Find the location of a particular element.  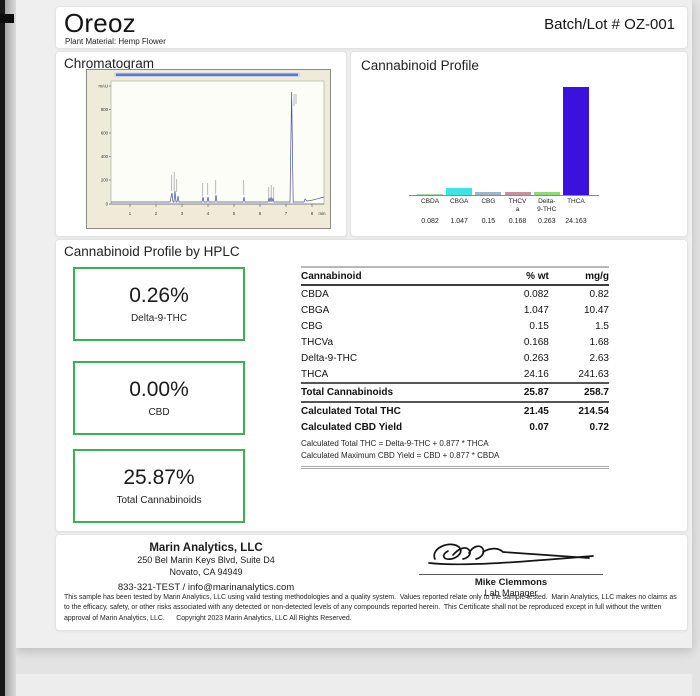

svg-text: 5 is located at coordinates (234, 213).